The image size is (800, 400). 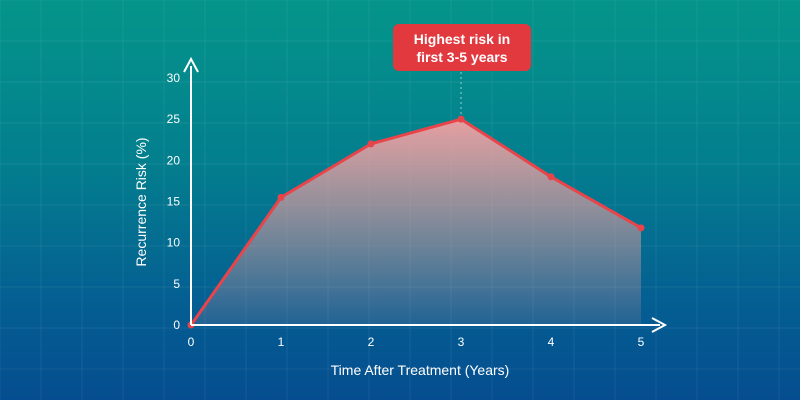 I want to click on x-tick-label: 4, so click(x=551, y=342).